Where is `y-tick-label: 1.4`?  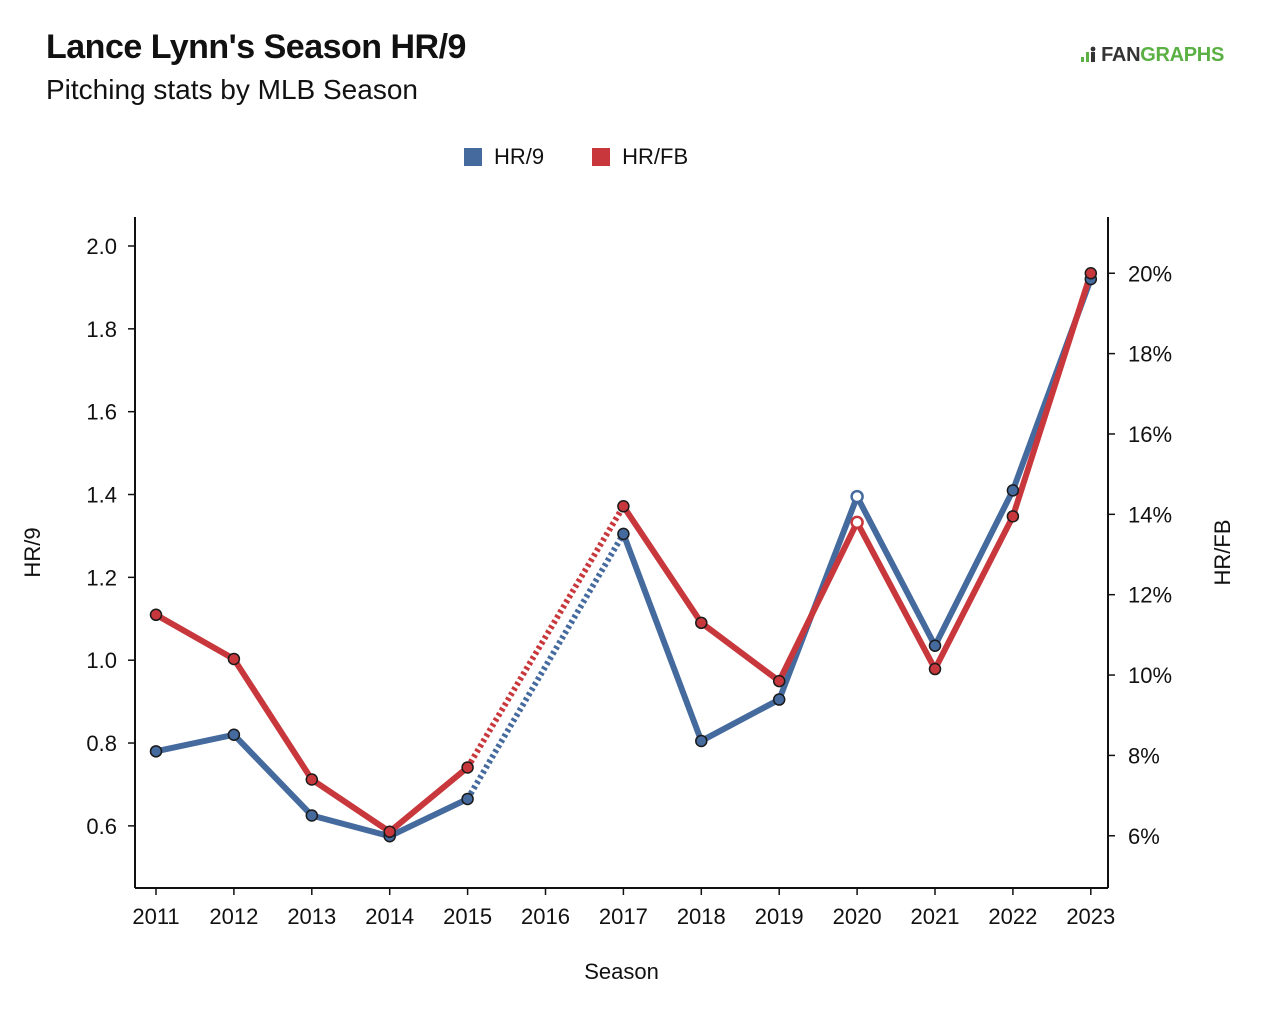
y-tick-label: 1.4 is located at coordinates (101, 495).